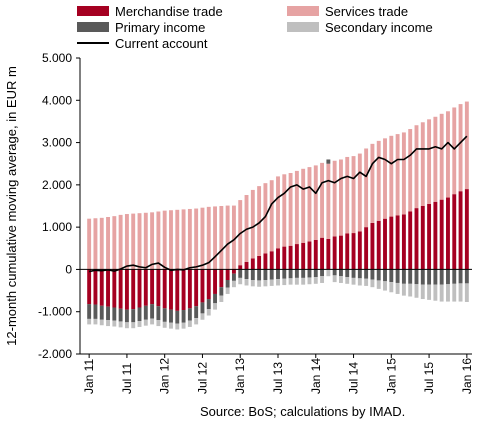 The width and height of the screenshot is (490, 422). Describe the element at coordinates (68, 269) in the screenshot. I see `y-tick-label: 0` at that location.